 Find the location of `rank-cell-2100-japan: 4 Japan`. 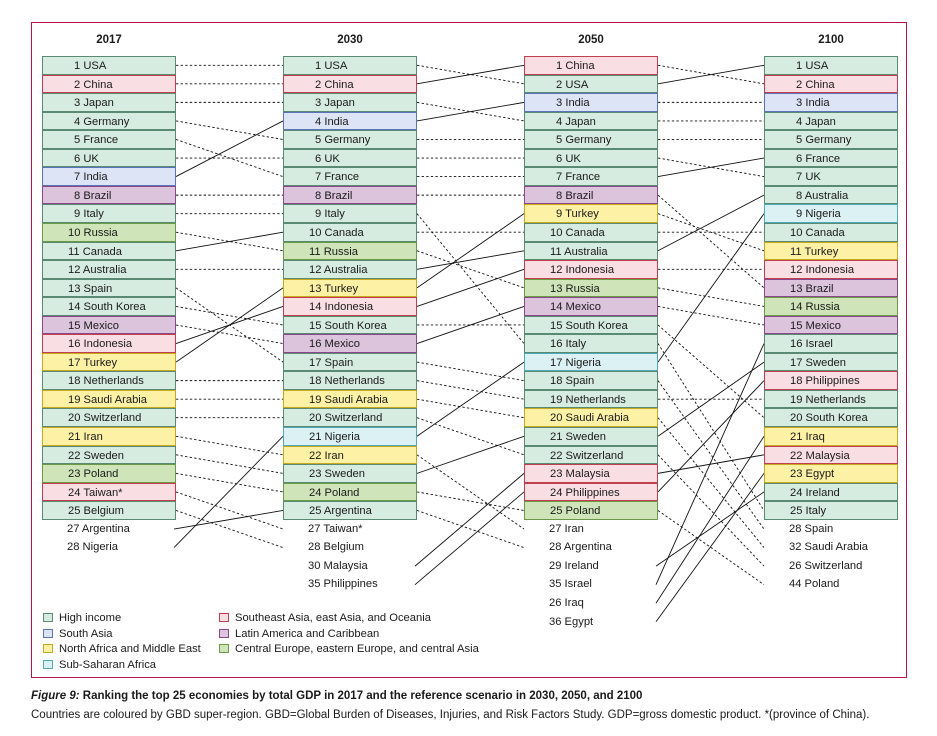

rank-cell-2100-japan: 4 Japan is located at coordinates (831, 121).